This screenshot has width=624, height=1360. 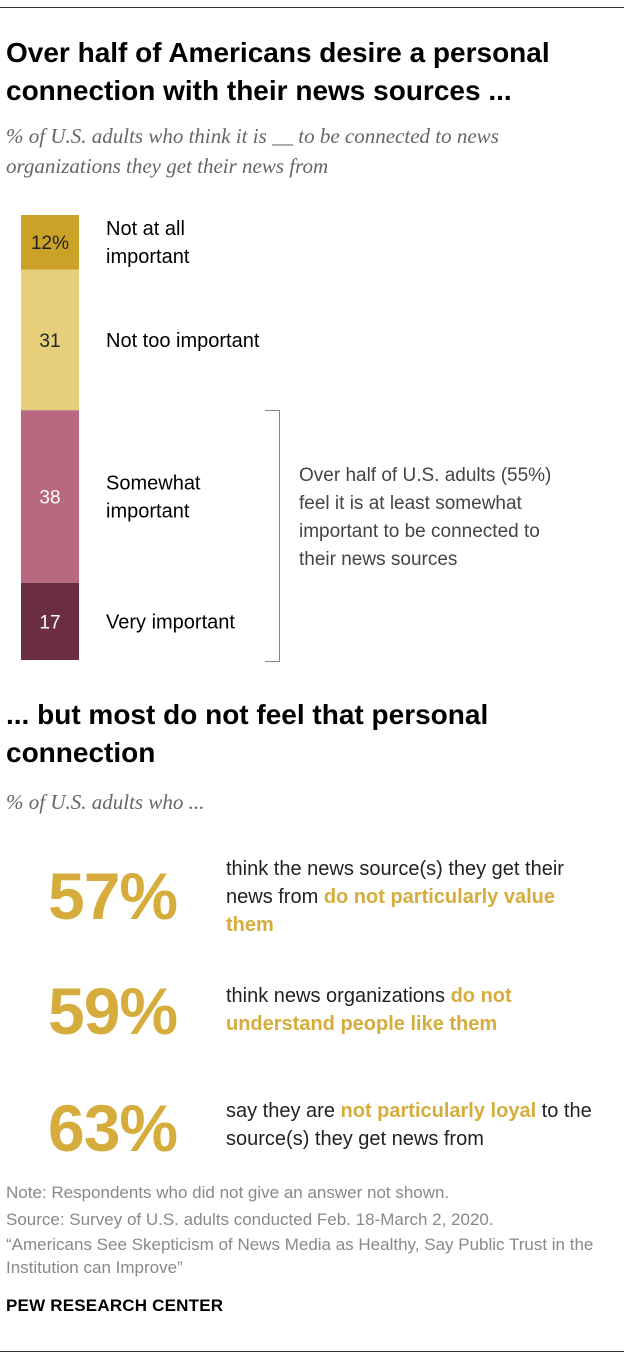 I want to click on stat-value: 57%, so click(x=113, y=896).